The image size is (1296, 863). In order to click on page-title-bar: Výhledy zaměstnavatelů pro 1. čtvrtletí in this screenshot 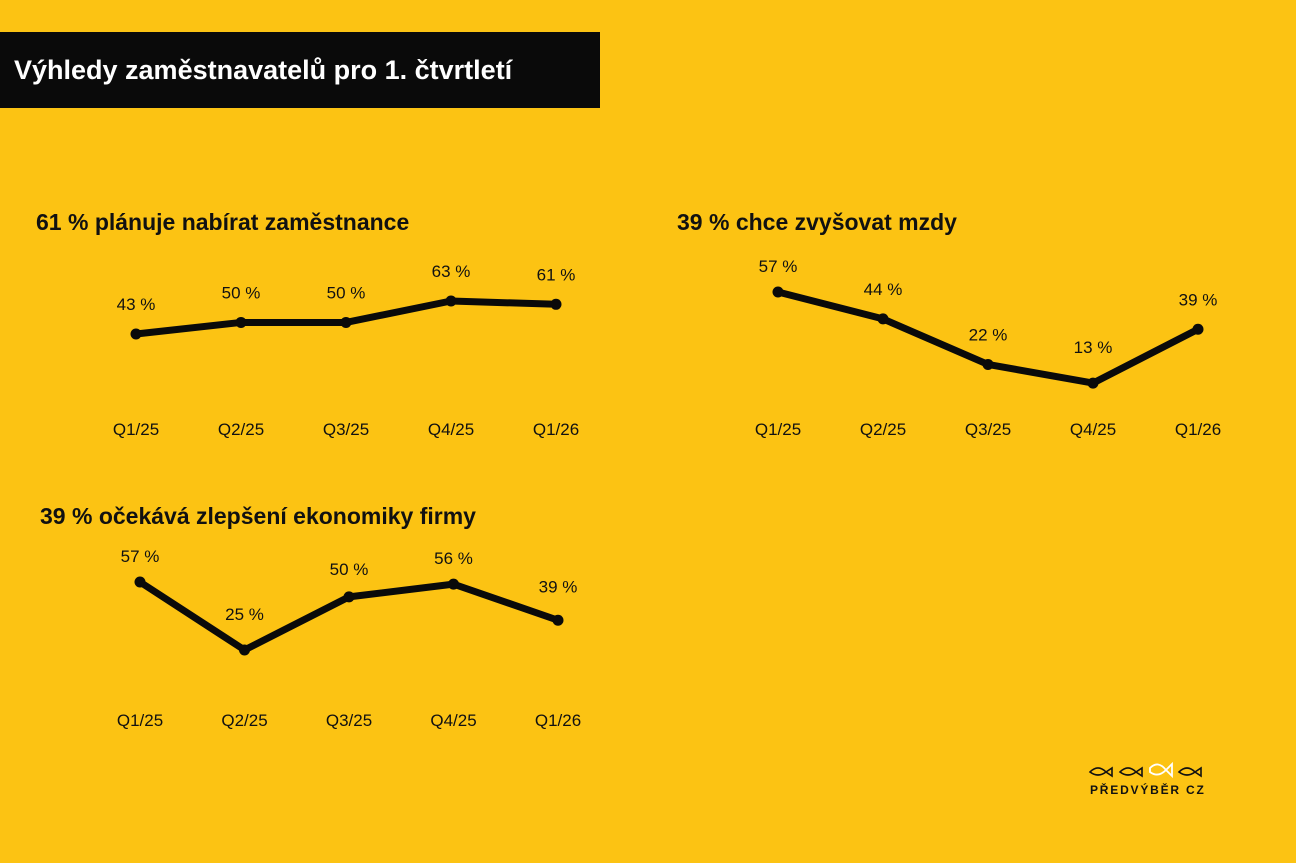, I will do `click(300, 70)`.